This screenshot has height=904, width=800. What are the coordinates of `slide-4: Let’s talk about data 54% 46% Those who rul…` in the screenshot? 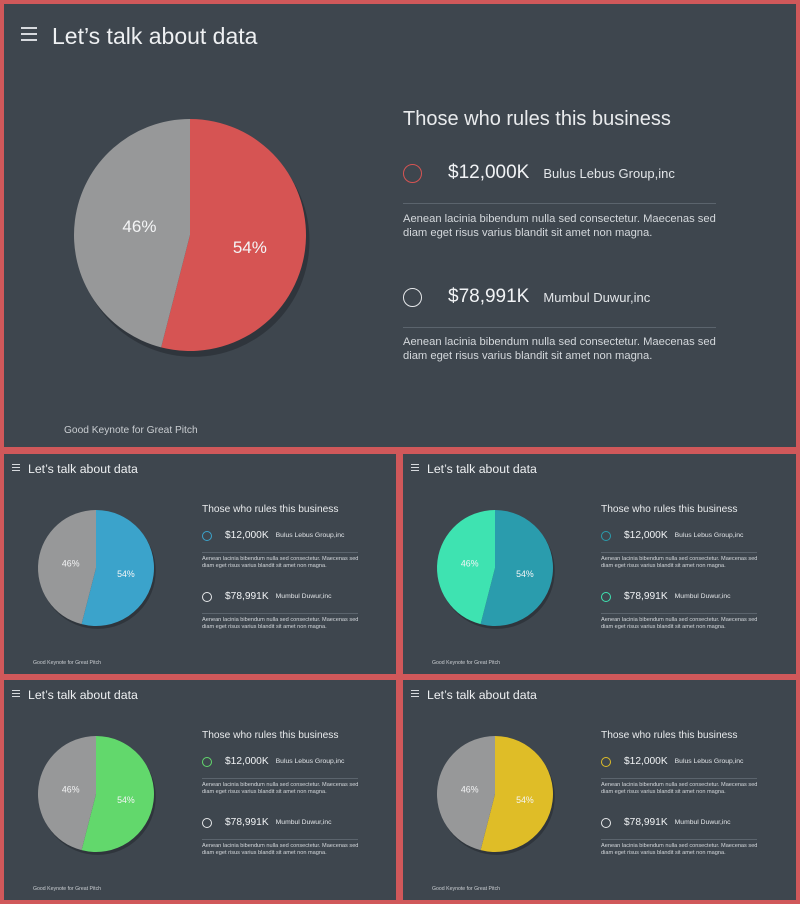 It's located at (200, 790).